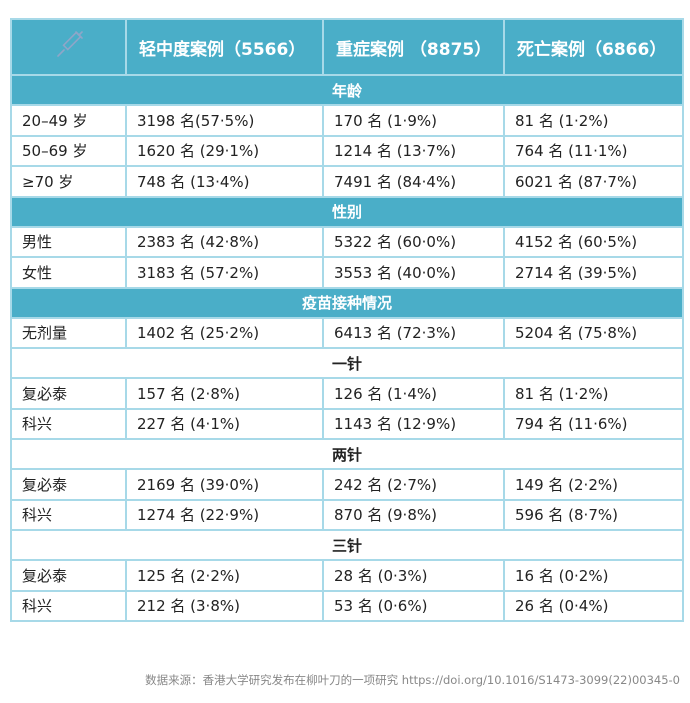 The width and height of the screenshot is (690, 703). I want to click on data-cell: 764 名 (11·1%), so click(593, 150).